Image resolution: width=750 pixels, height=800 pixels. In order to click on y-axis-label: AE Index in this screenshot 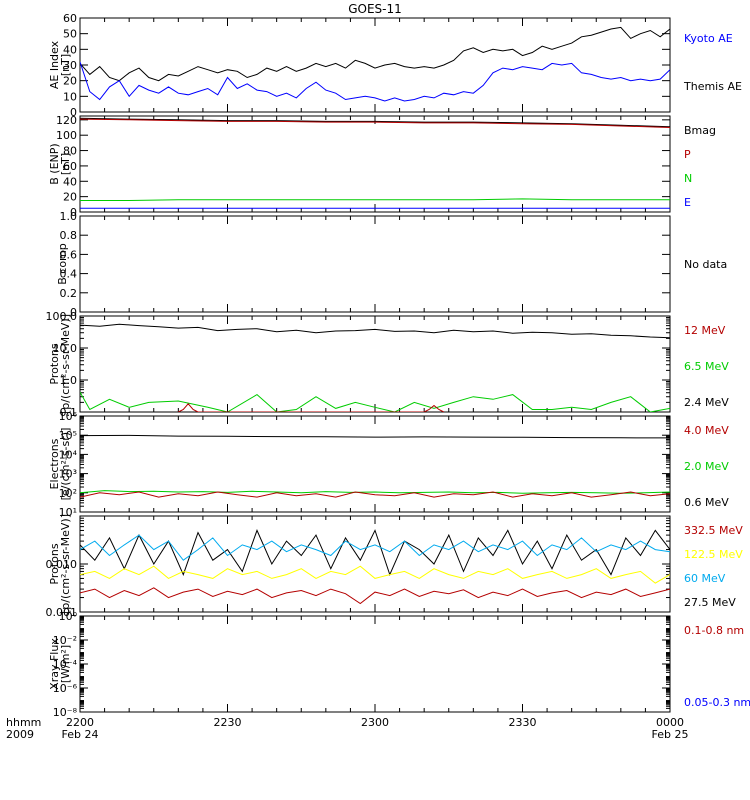, I will do `click(54, 64)`.